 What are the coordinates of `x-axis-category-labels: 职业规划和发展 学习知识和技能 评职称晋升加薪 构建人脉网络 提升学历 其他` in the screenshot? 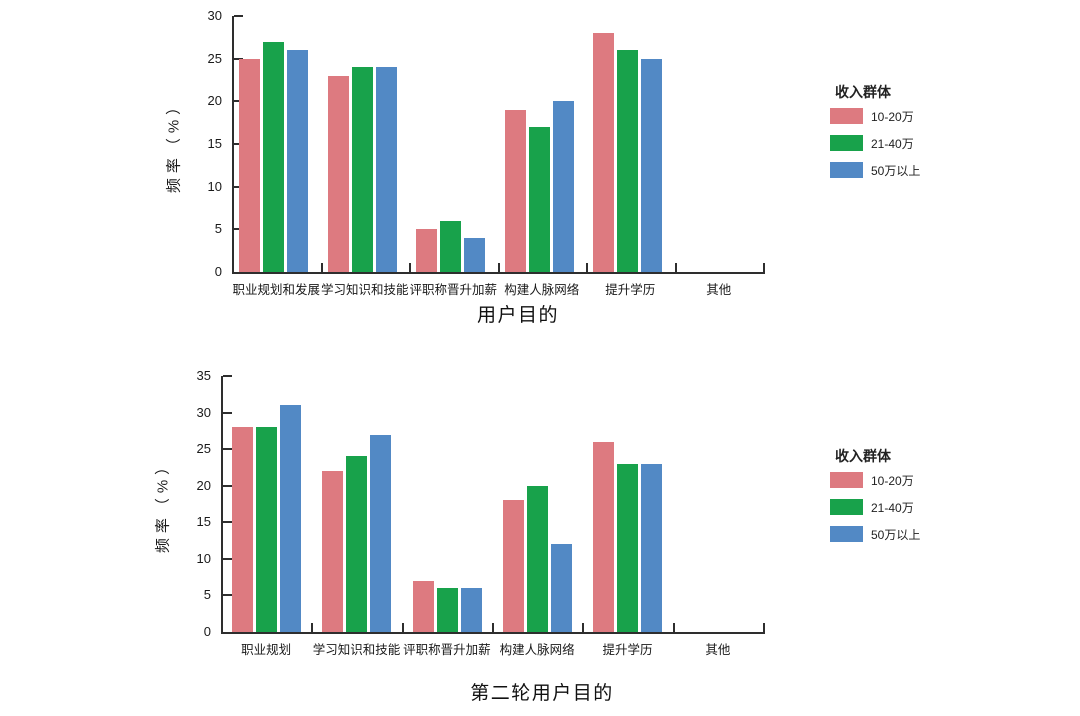 It's located at (497, 290).